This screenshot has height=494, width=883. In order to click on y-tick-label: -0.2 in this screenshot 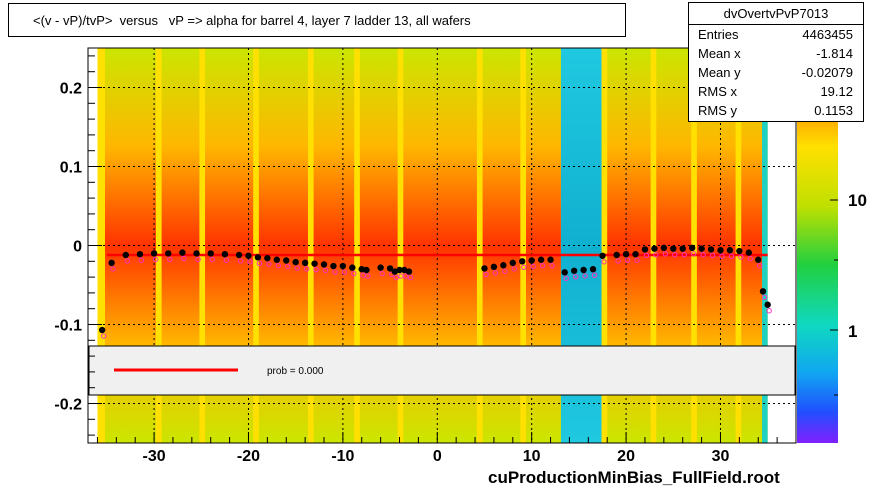, I will do `click(68, 405)`.